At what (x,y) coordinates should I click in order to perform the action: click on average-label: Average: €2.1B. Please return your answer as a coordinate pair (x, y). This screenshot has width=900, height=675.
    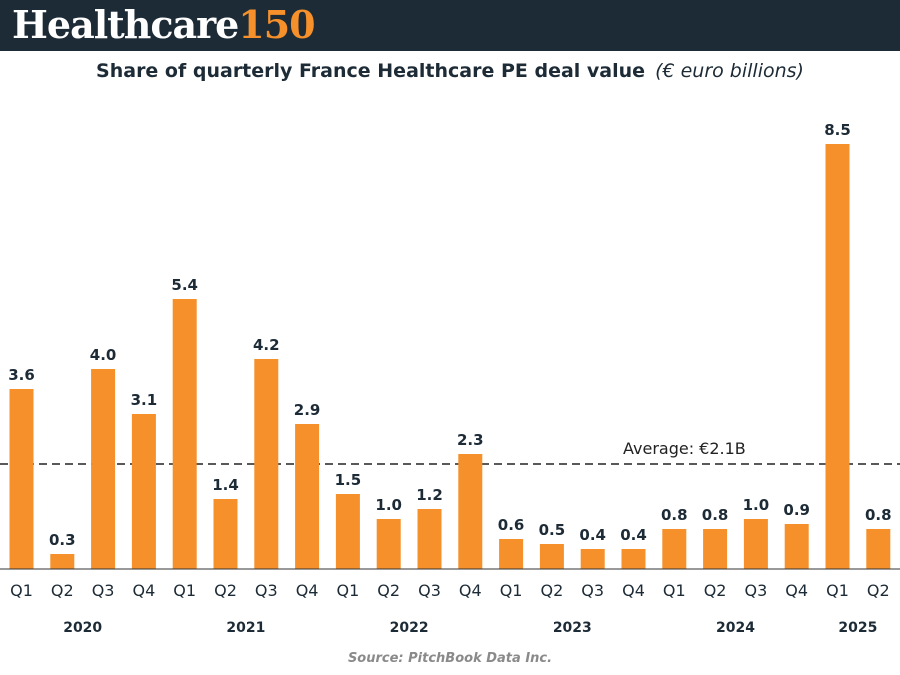
    Looking at the image, I should click on (684, 448).